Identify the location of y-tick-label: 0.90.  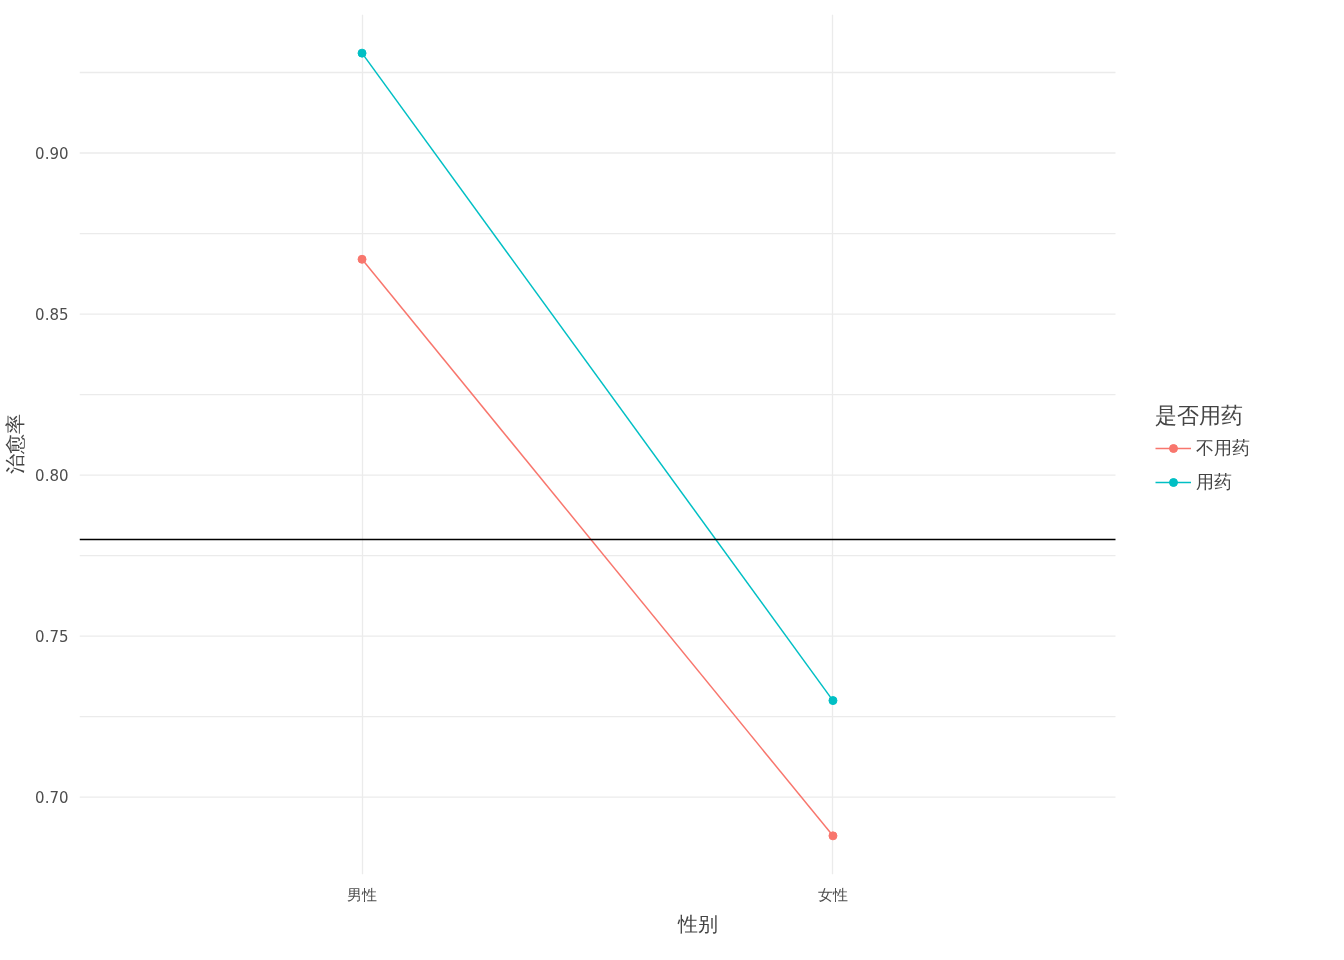
(52, 154).